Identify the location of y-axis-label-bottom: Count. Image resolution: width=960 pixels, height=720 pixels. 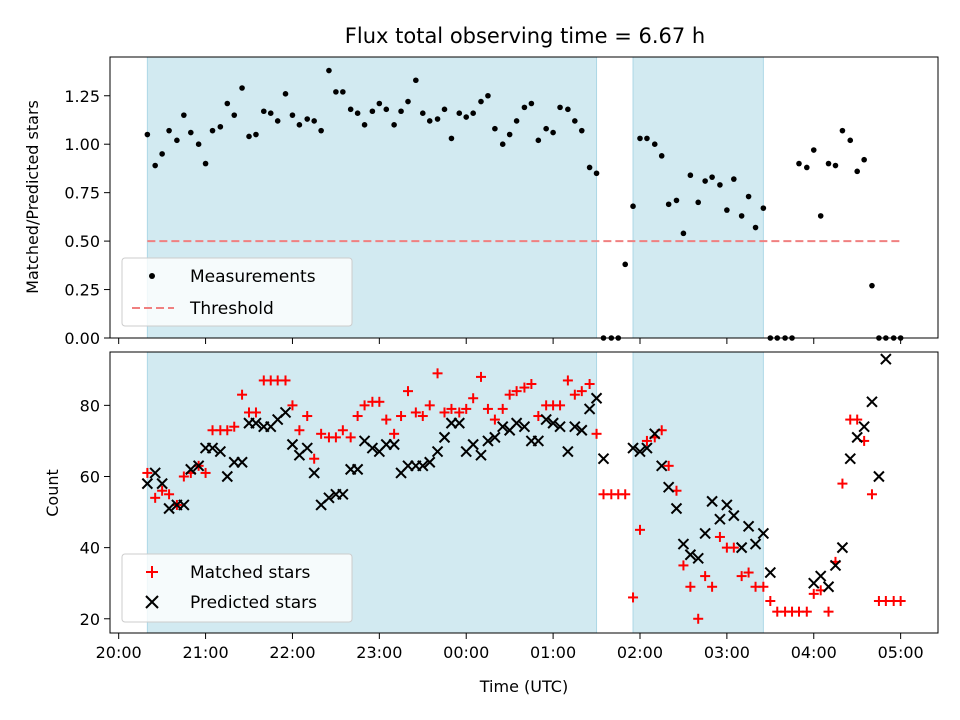
(52, 493).